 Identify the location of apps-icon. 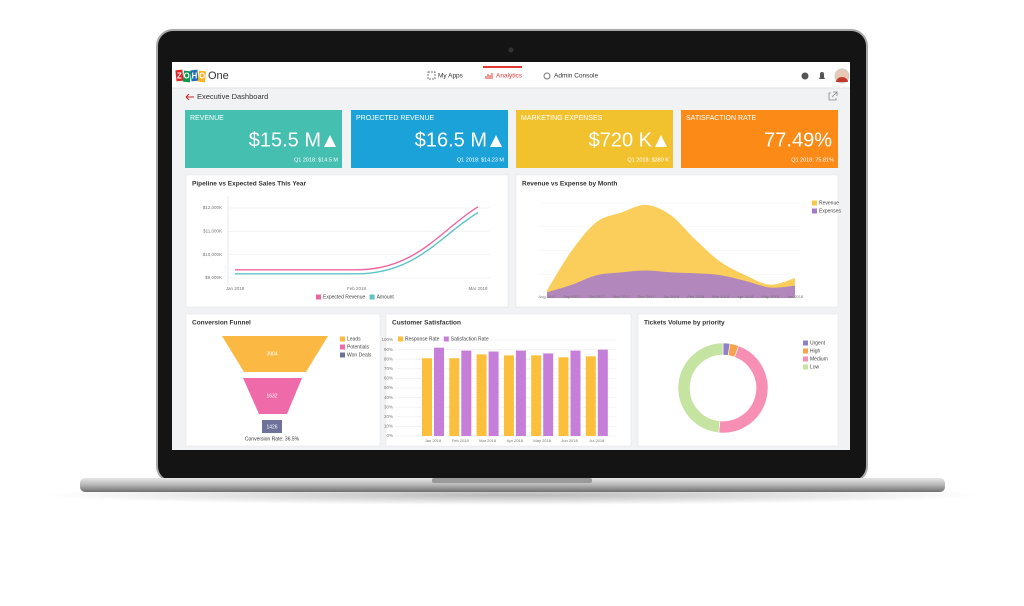
(431, 75).